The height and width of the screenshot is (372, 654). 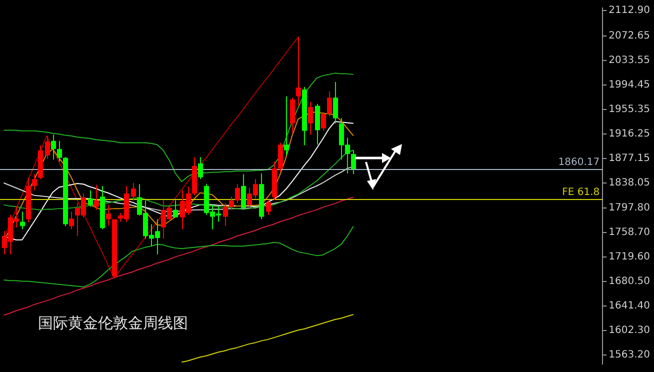 I want to click on y-tick-label: 1719.60, so click(x=629, y=257).